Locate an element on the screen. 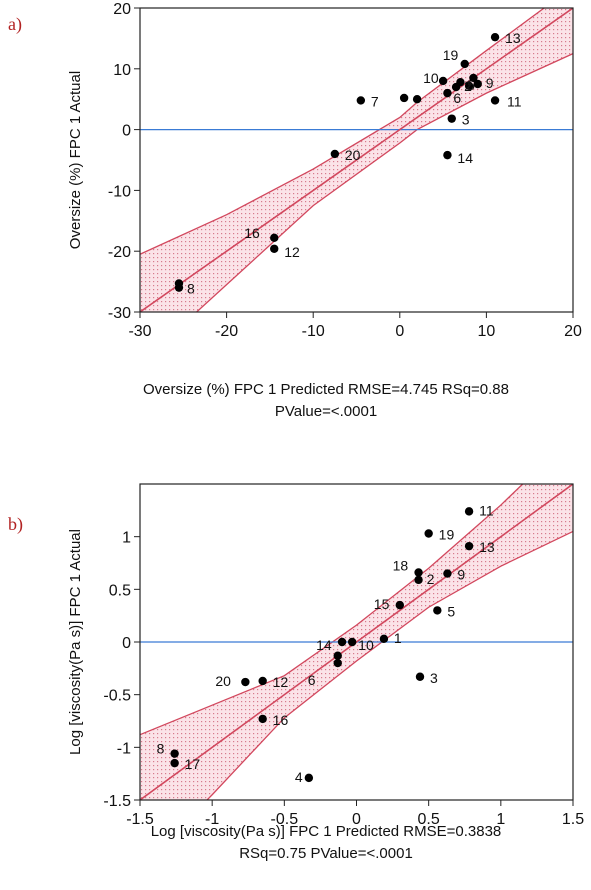  x-tick-label: -20 is located at coordinates (226, 331).